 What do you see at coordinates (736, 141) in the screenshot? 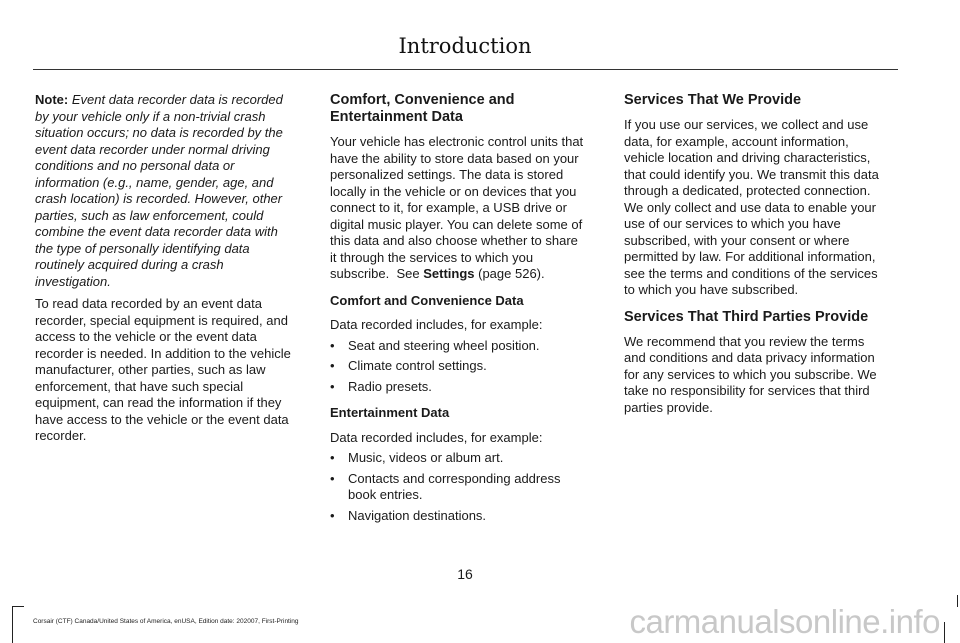
I see `text-line: data, for example, account information,` at bounding box center [736, 141].